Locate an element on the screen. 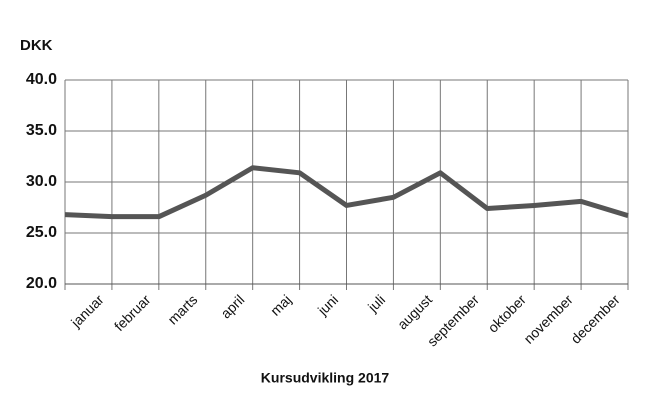 Image resolution: width=650 pixels, height=413 pixels. x-tick-label: februar is located at coordinates (132, 312).